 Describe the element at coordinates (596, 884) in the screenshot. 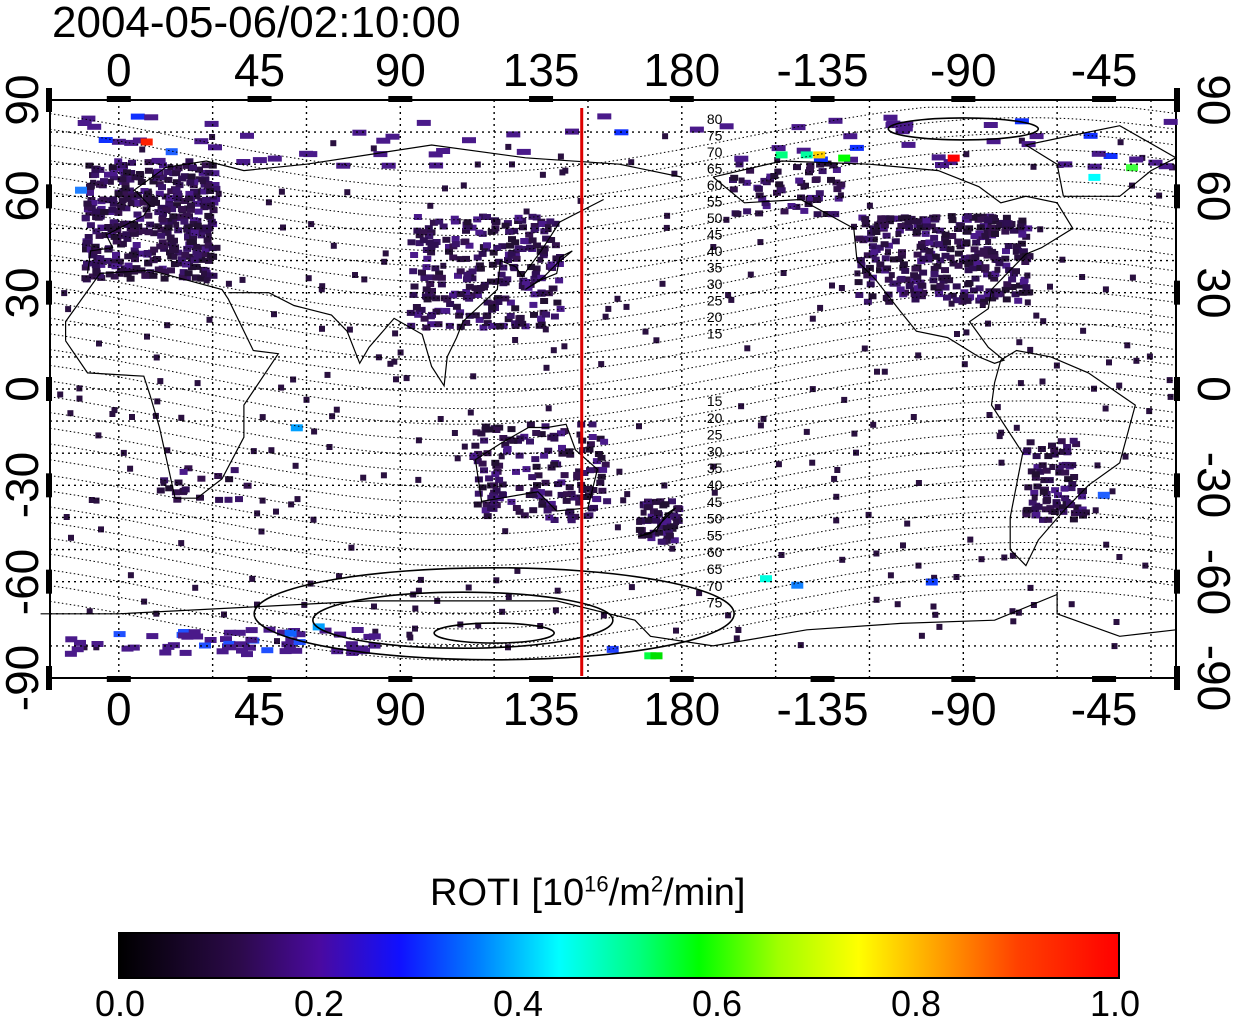

I see `colorbar-title-exp1: 16` at that location.